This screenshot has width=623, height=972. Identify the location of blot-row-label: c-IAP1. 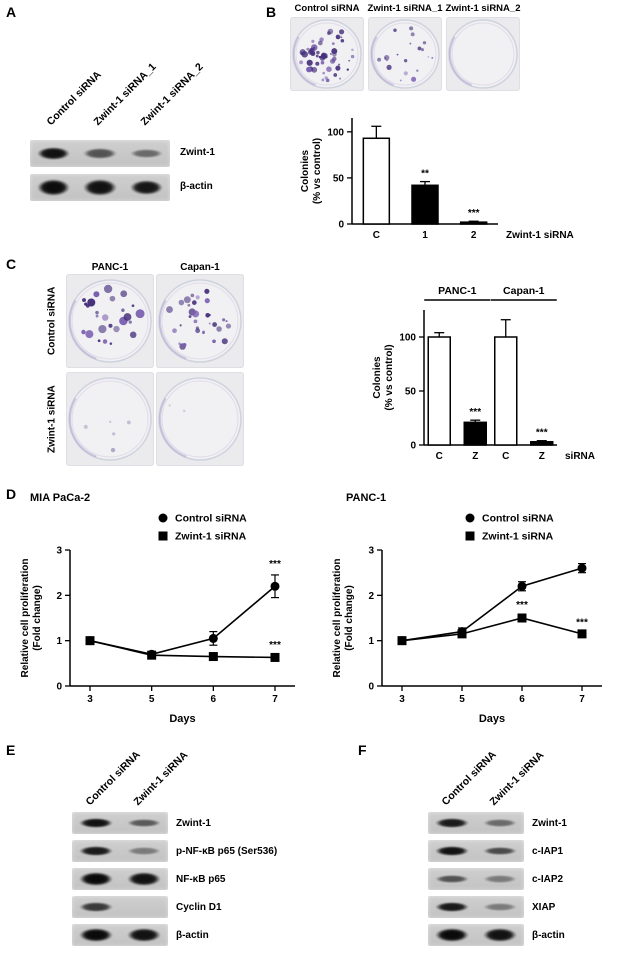
(548, 851).